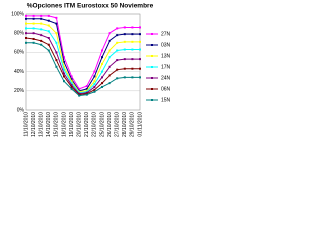 This screenshot has height=240, width=320. Describe the element at coordinates (166, 56) in the screenshot. I see `legend-label: 13N` at that location.